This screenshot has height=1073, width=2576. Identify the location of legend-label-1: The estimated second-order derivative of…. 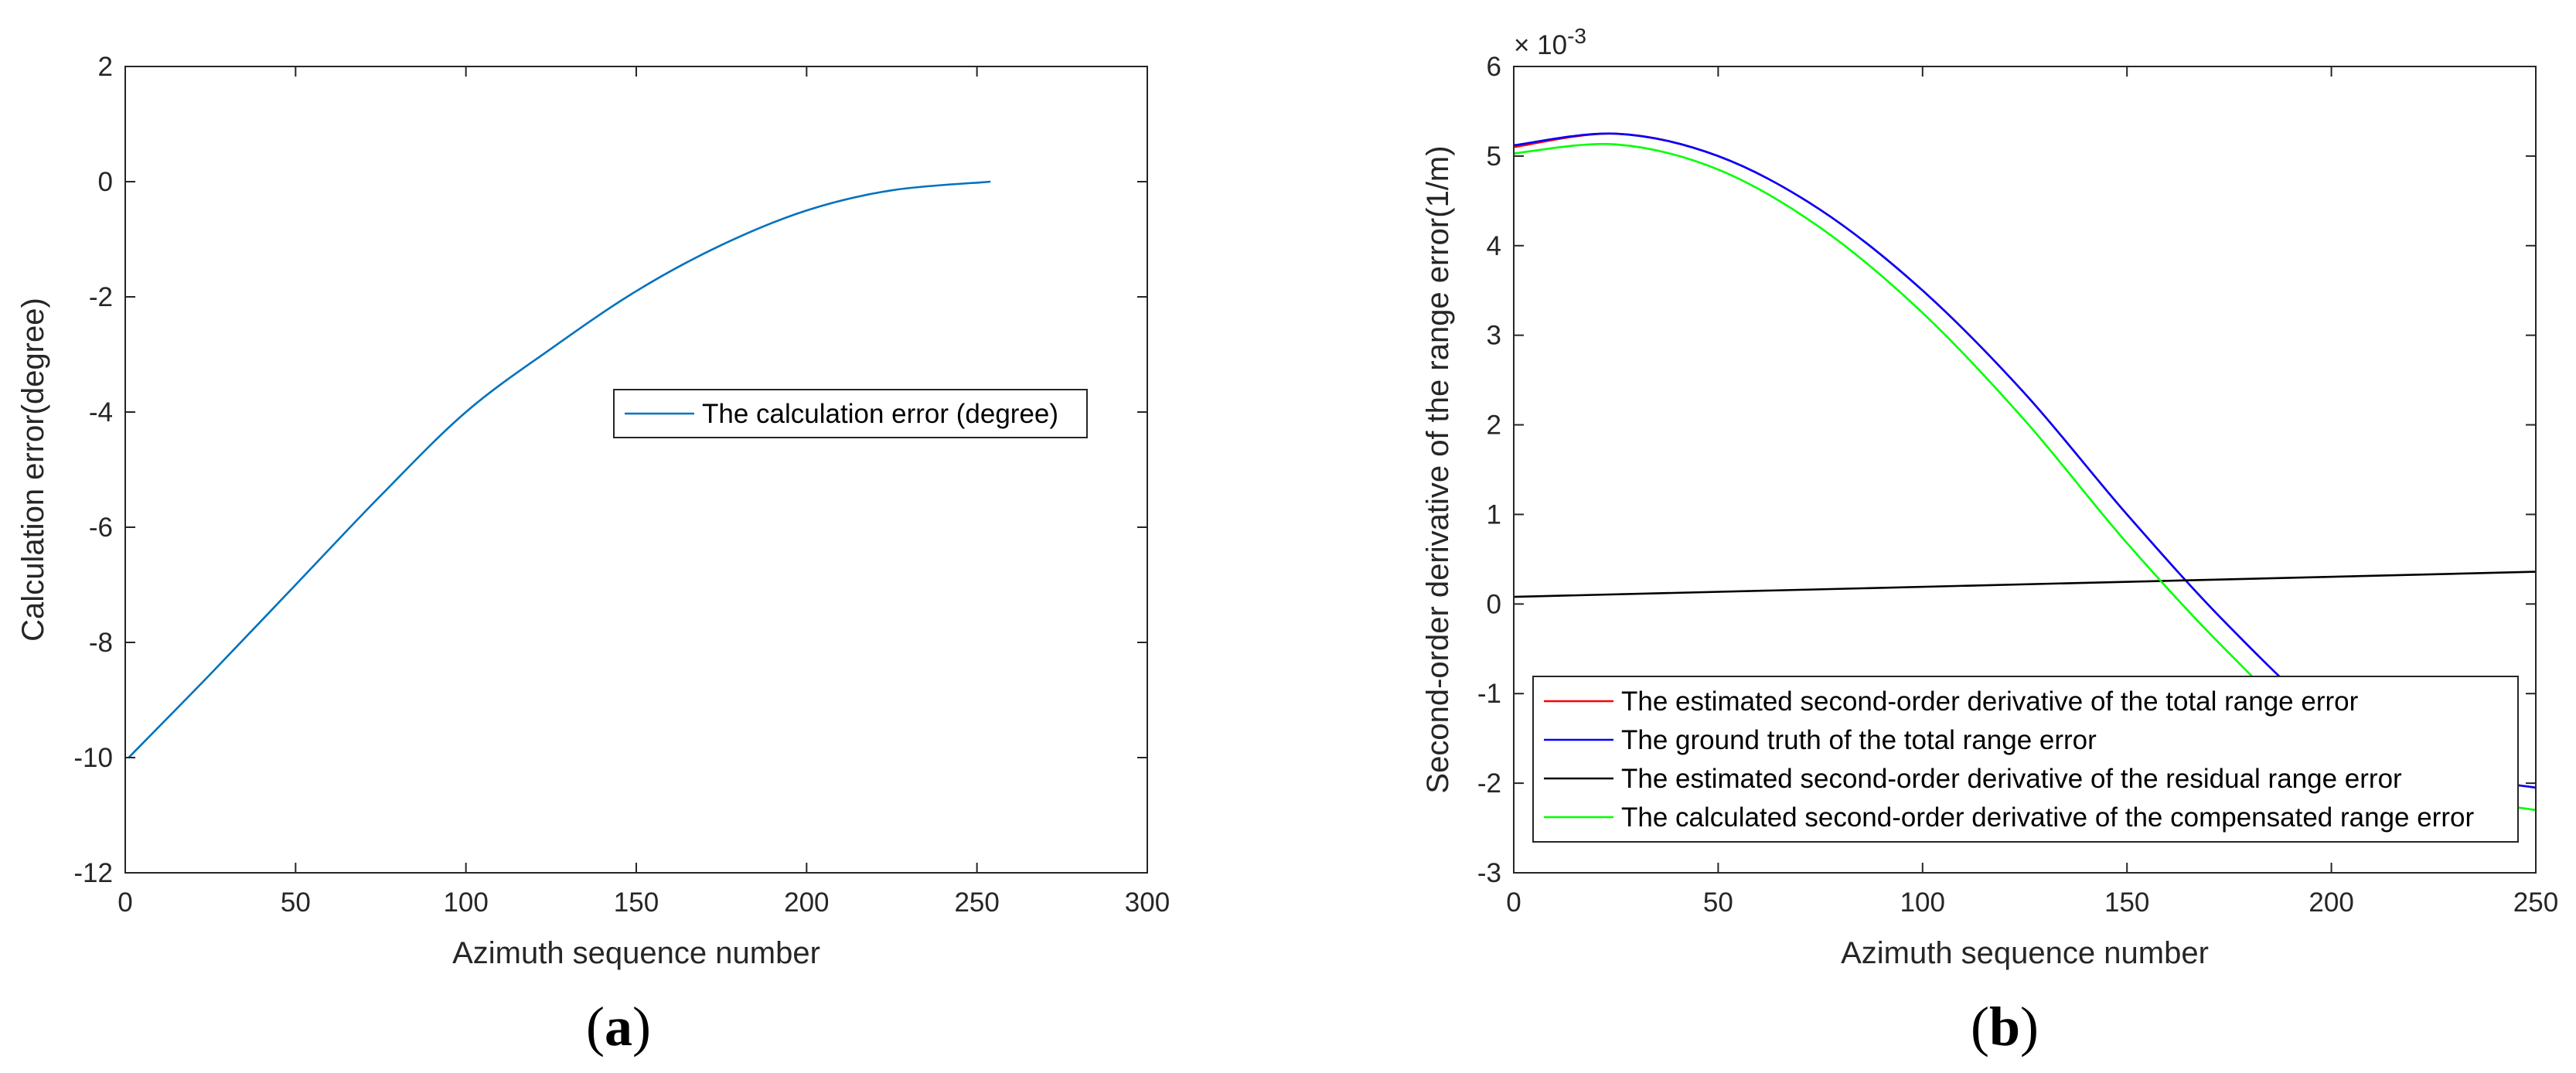
(1990, 701).